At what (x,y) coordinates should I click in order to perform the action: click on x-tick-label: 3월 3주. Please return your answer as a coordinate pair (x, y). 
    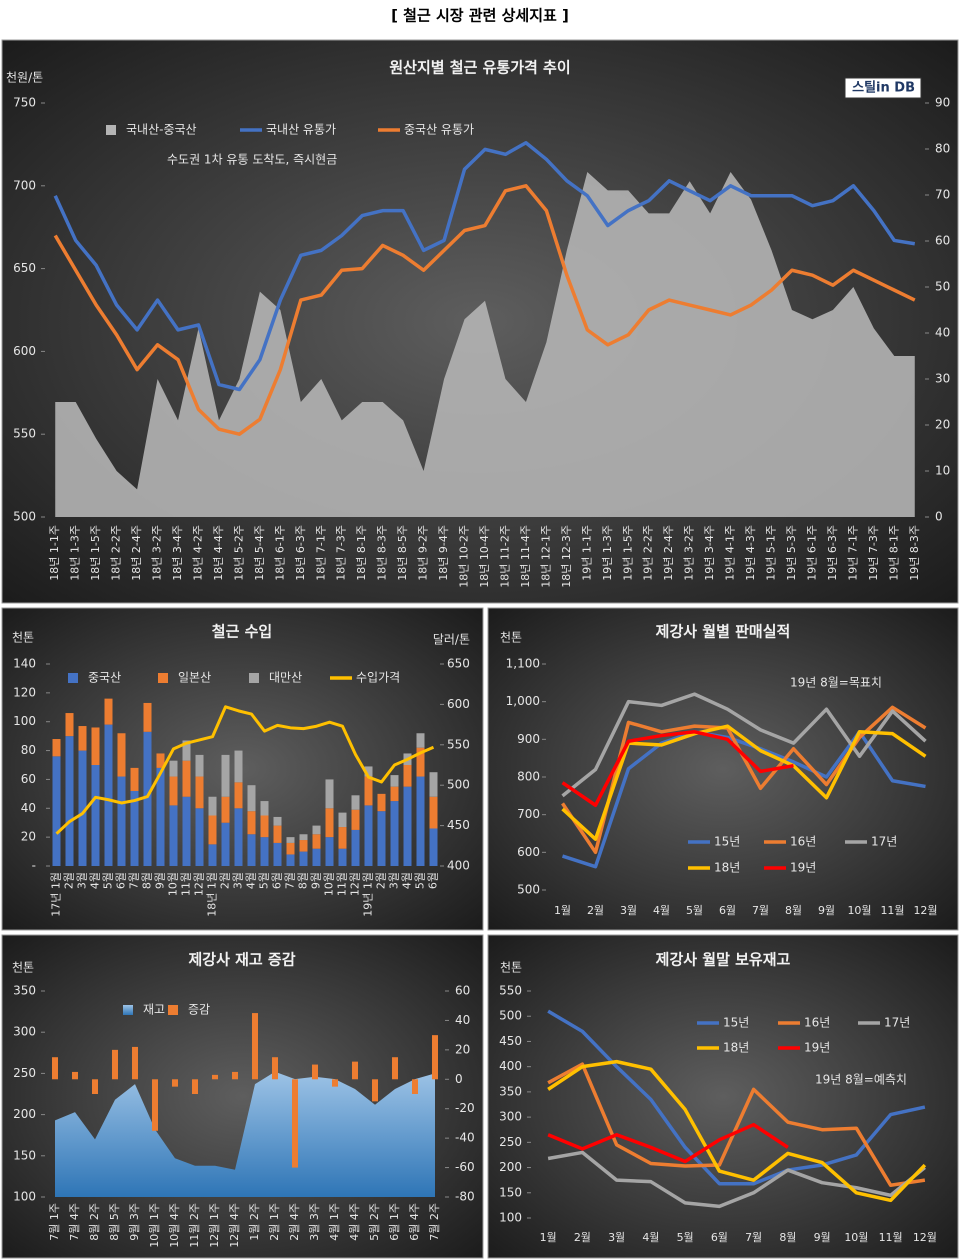
    Looking at the image, I should click on (314, 1222).